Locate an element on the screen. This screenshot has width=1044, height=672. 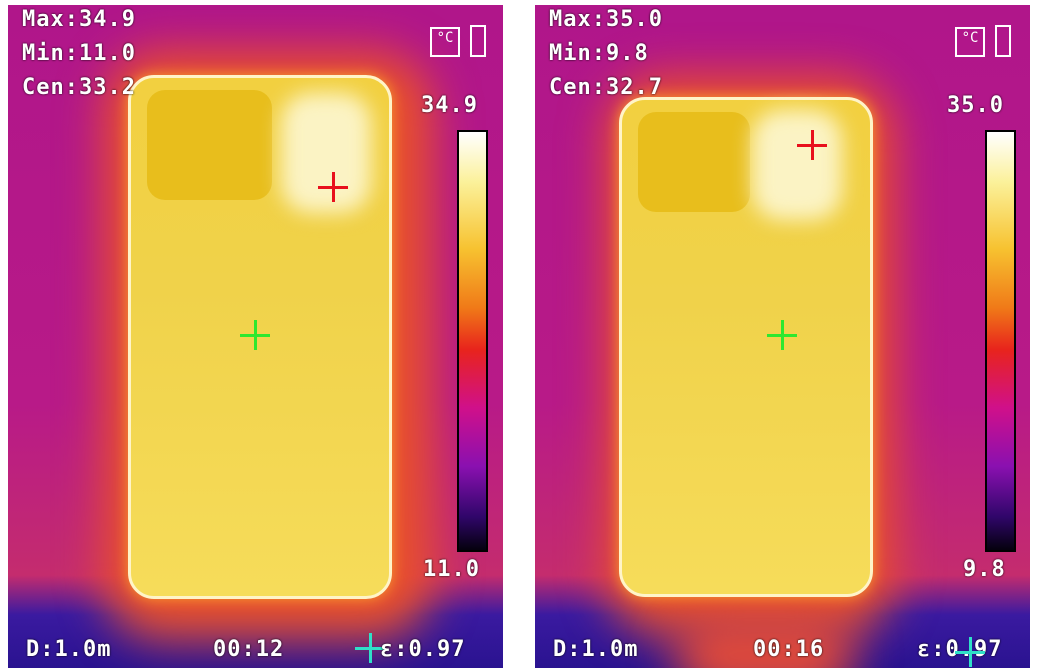
scale-min: 9.8 is located at coordinates (984, 569).